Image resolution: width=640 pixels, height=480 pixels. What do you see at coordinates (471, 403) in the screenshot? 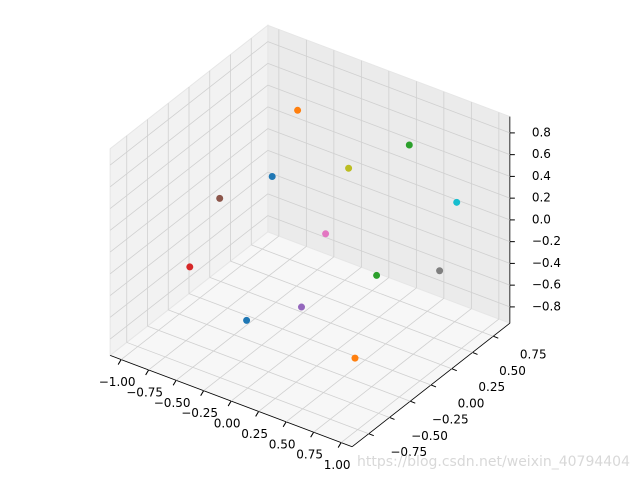
I see `y-tick-label: 0.00` at bounding box center [471, 403].